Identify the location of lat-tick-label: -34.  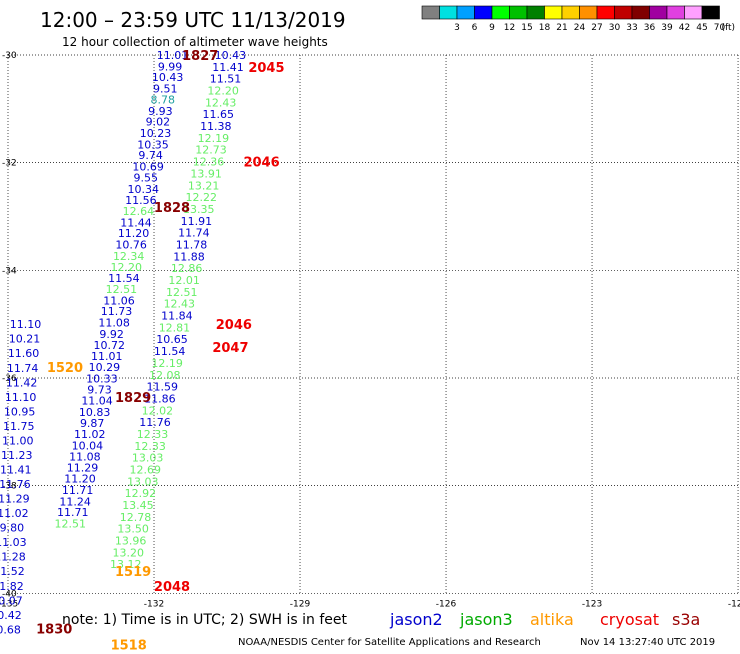
(9, 271).